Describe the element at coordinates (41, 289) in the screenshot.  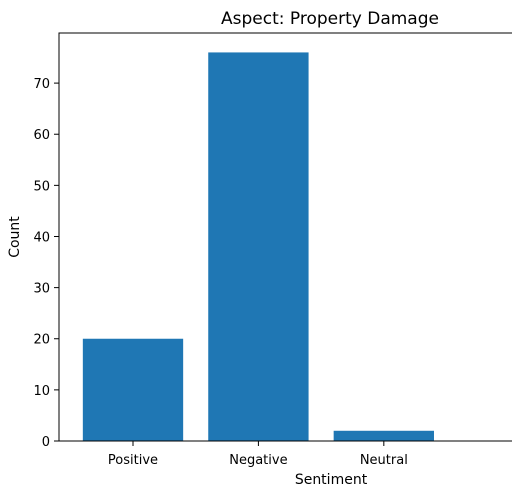
I see `y-tick-label: 30` at that location.